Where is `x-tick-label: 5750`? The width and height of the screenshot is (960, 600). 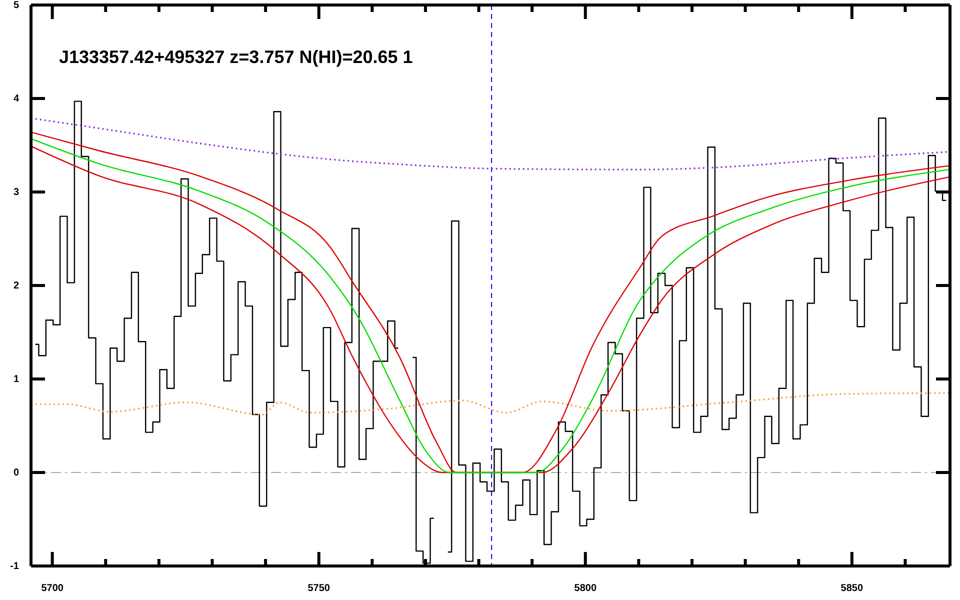 x-tick-label: 5750 is located at coordinates (319, 588).